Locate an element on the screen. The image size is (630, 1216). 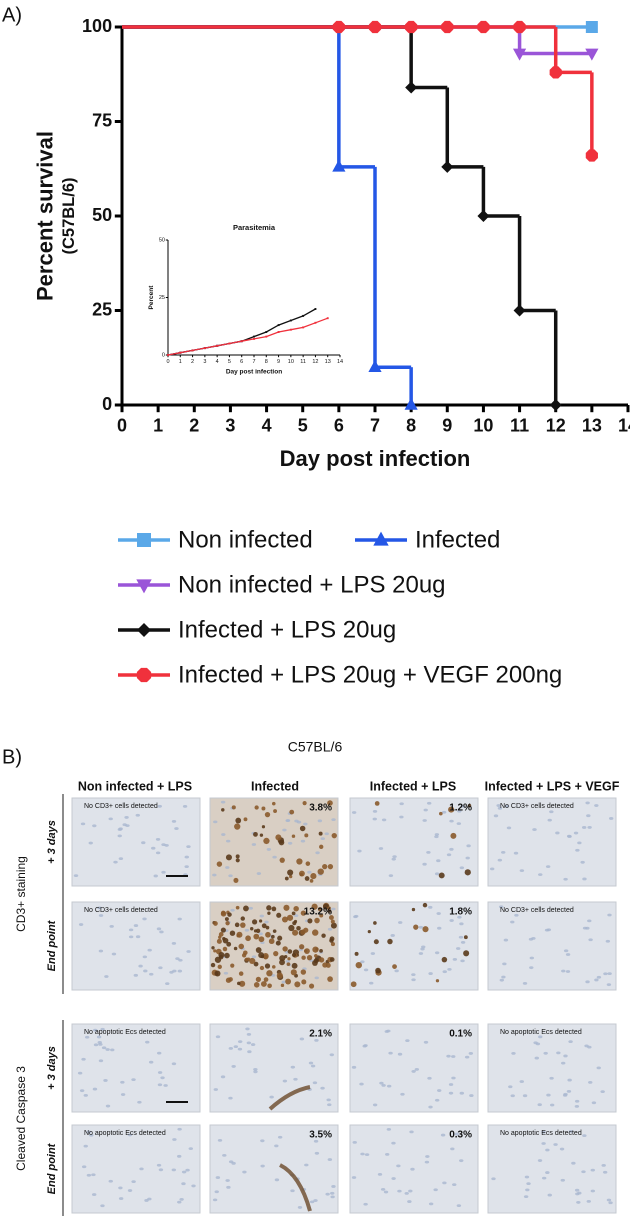
x-tick-label: 14 is located at coordinates (624, 425).